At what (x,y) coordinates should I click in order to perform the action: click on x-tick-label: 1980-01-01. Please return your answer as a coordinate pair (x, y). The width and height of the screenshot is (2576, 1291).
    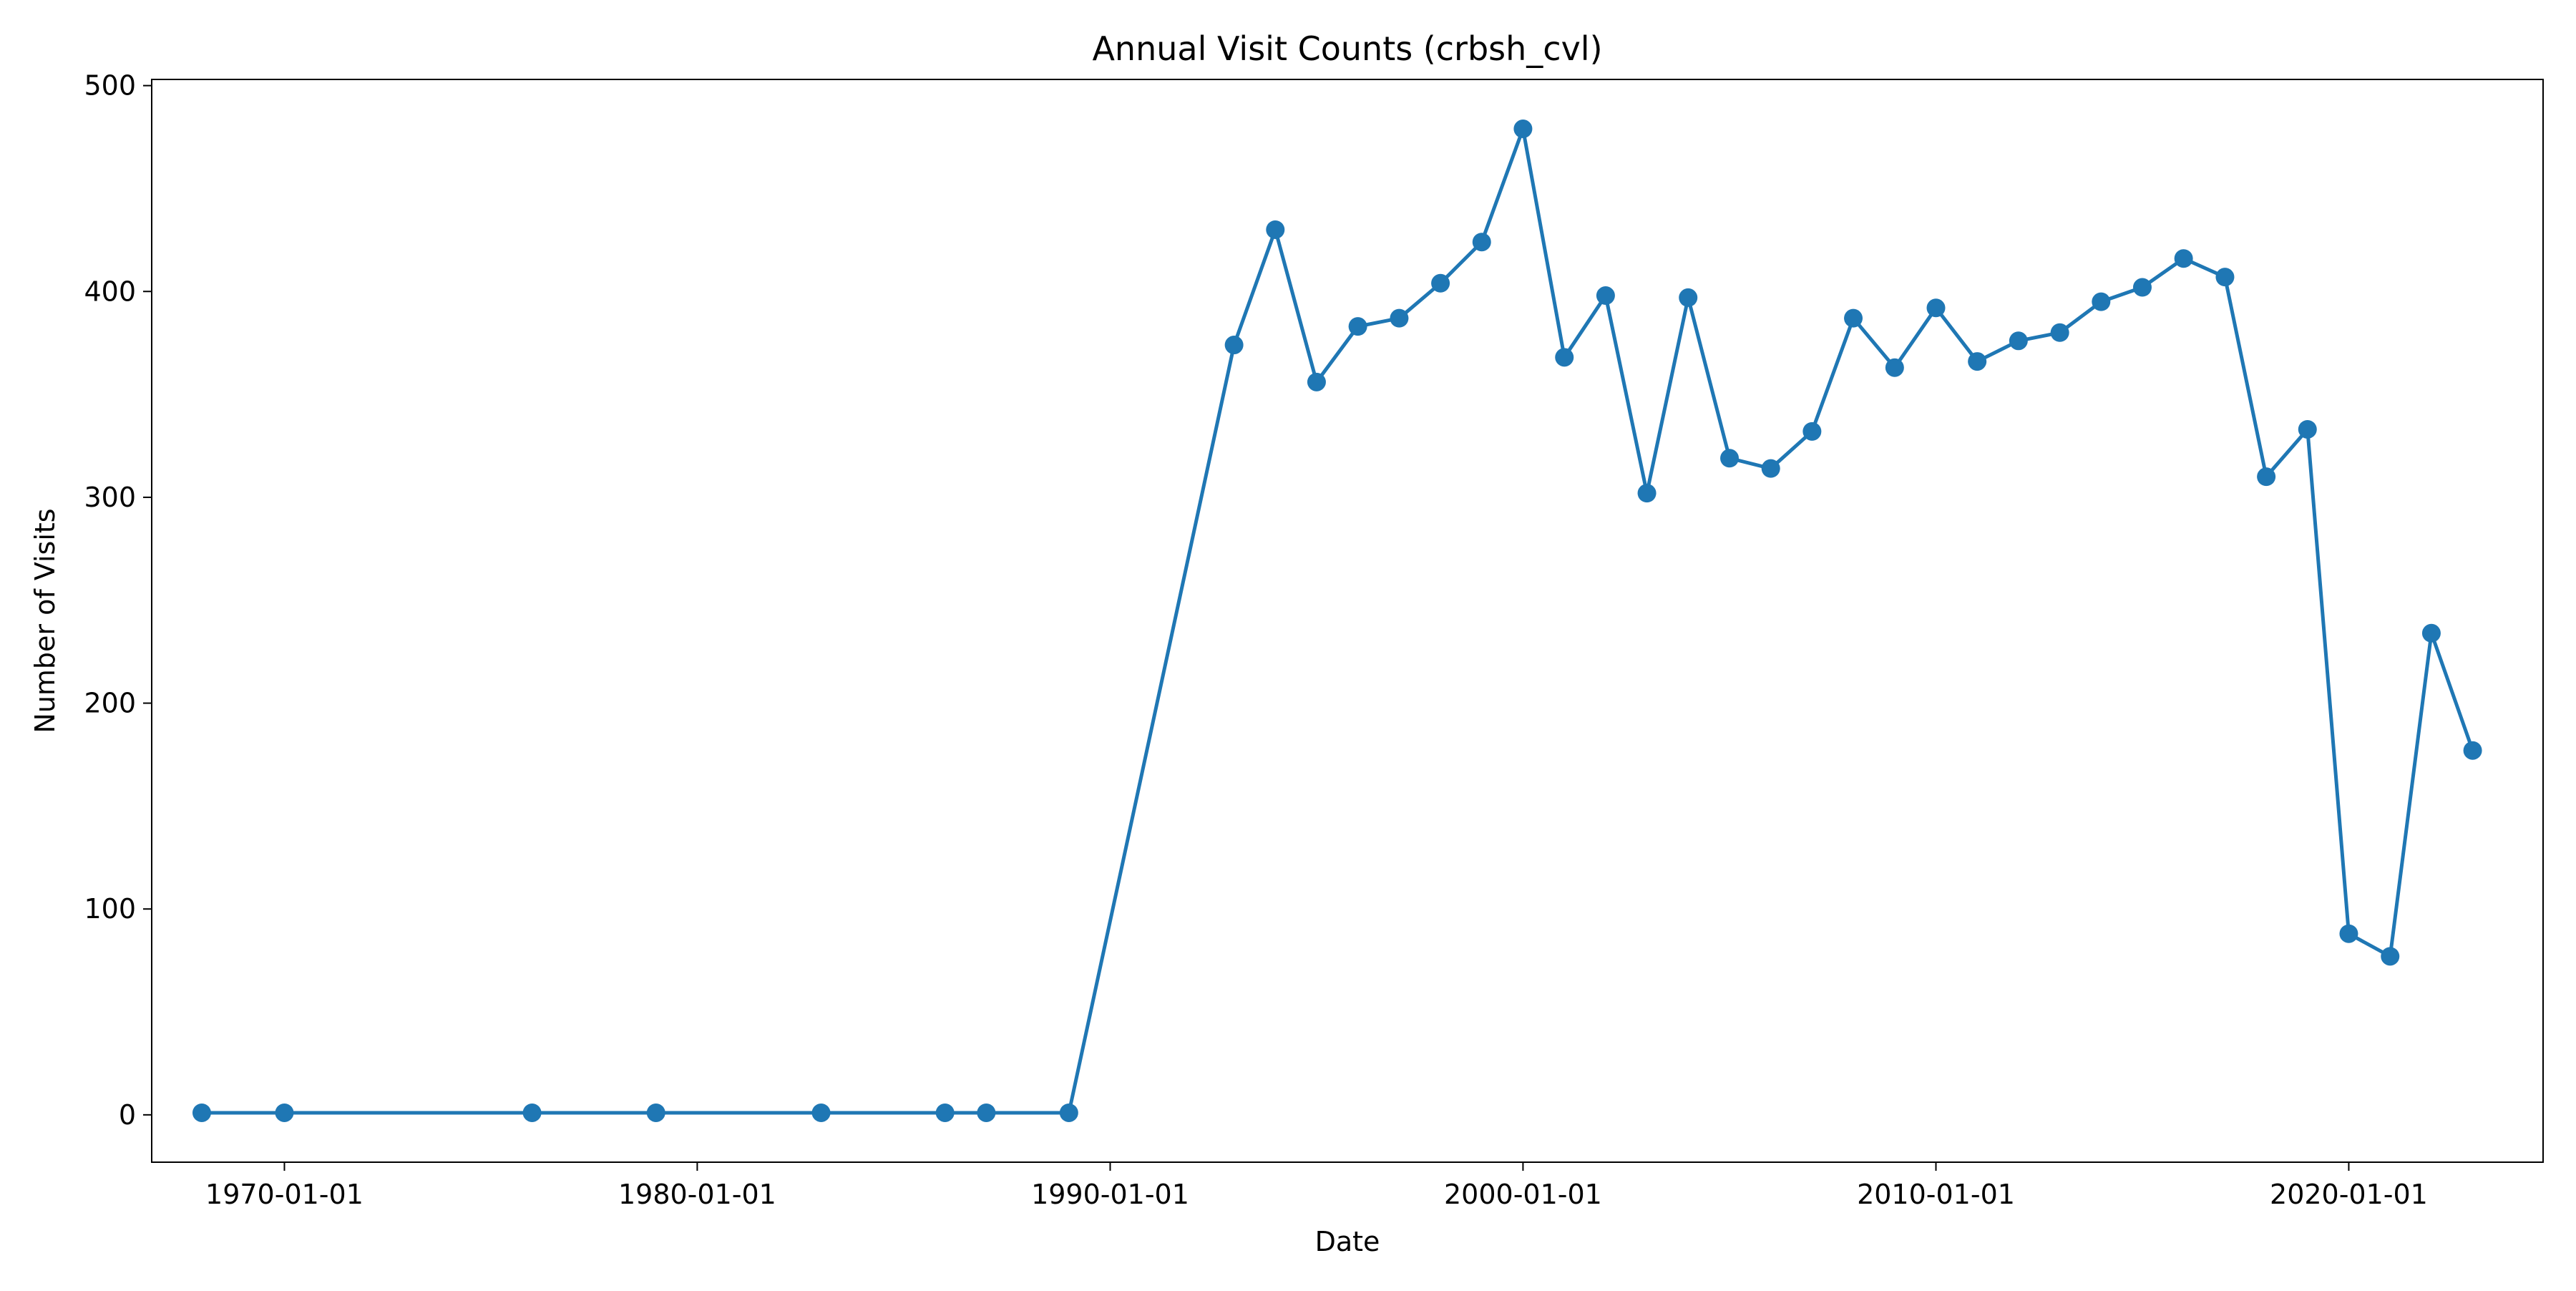
    Looking at the image, I should click on (697, 1194).